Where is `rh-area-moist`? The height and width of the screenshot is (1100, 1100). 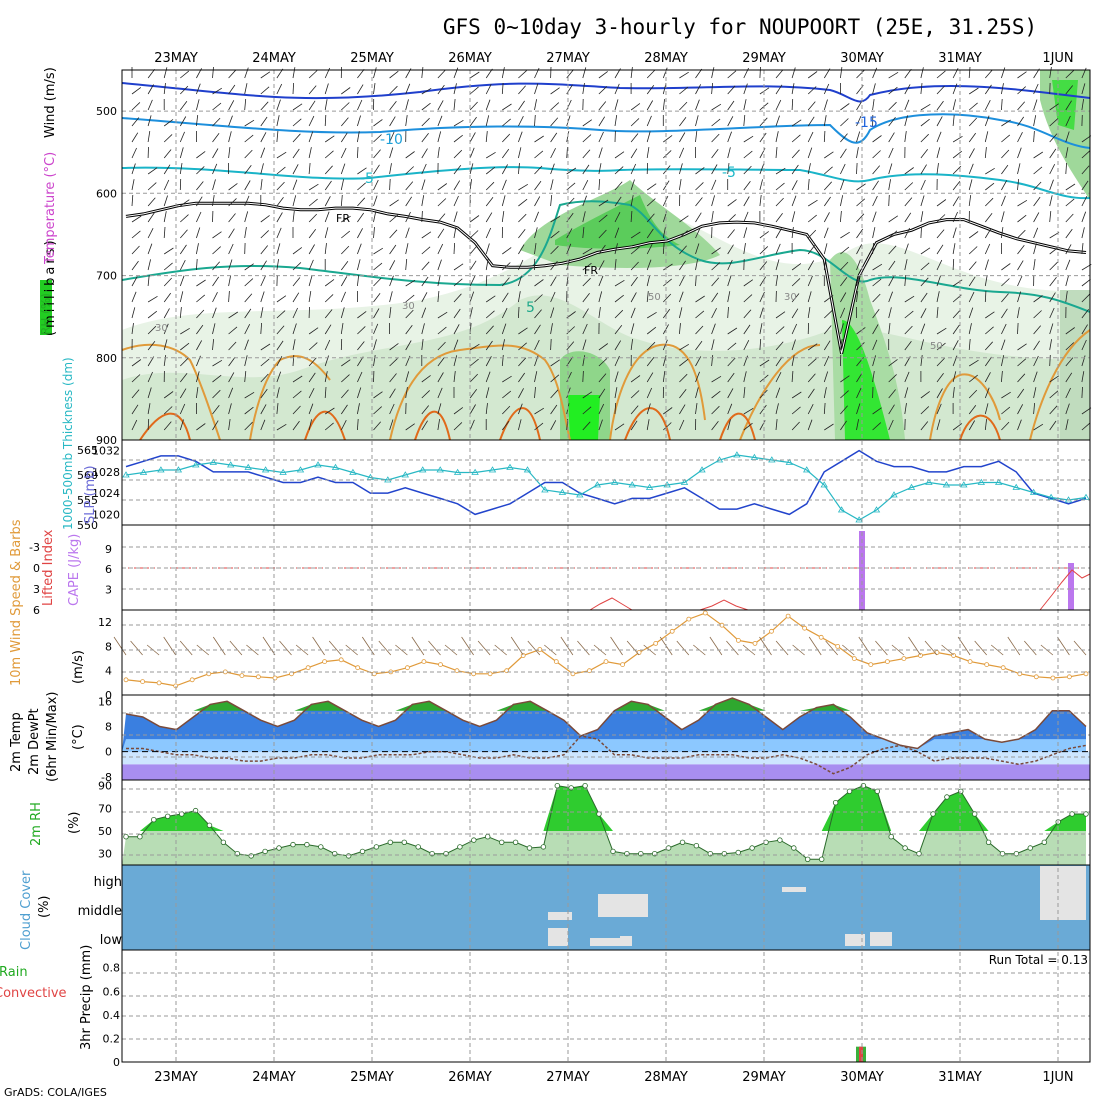 rh-area-moist is located at coordinates (604, 808).